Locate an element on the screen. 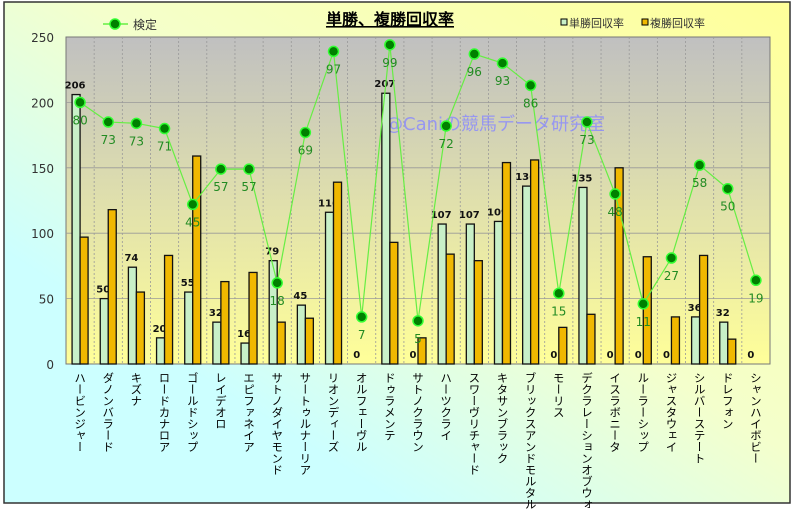 The image size is (794, 509). bar-data-label: 20 is located at coordinates (160, 329).